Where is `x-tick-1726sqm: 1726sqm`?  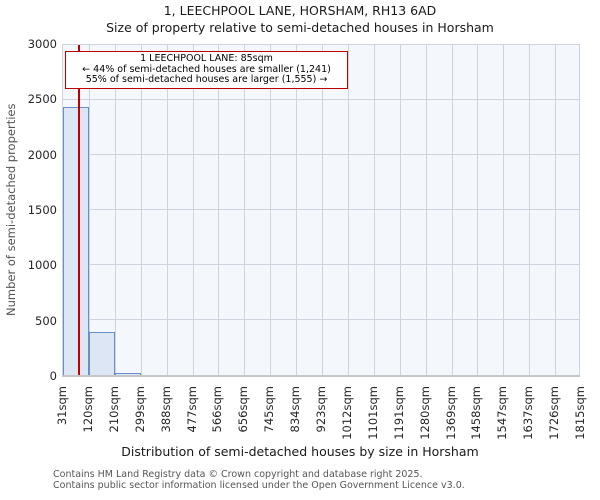 x-tick-1726sqm: 1726sqm is located at coordinates (554, 413).